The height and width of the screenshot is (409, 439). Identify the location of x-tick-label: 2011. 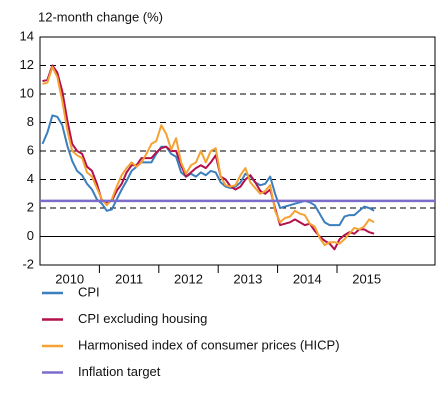
(129, 278).